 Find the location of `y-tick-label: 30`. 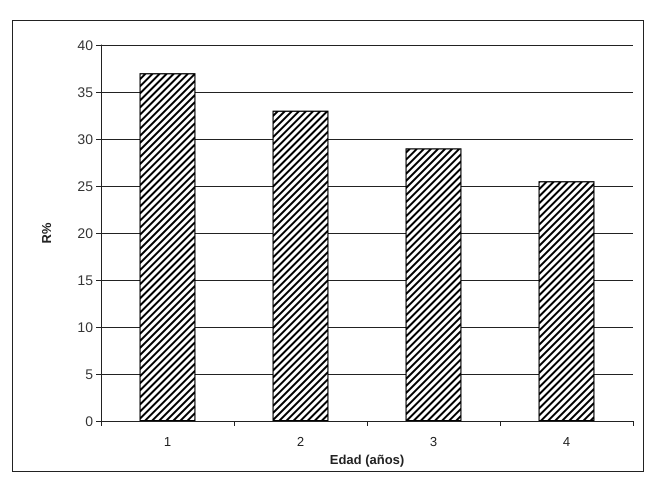

y-tick-label: 30 is located at coordinates (85, 139).